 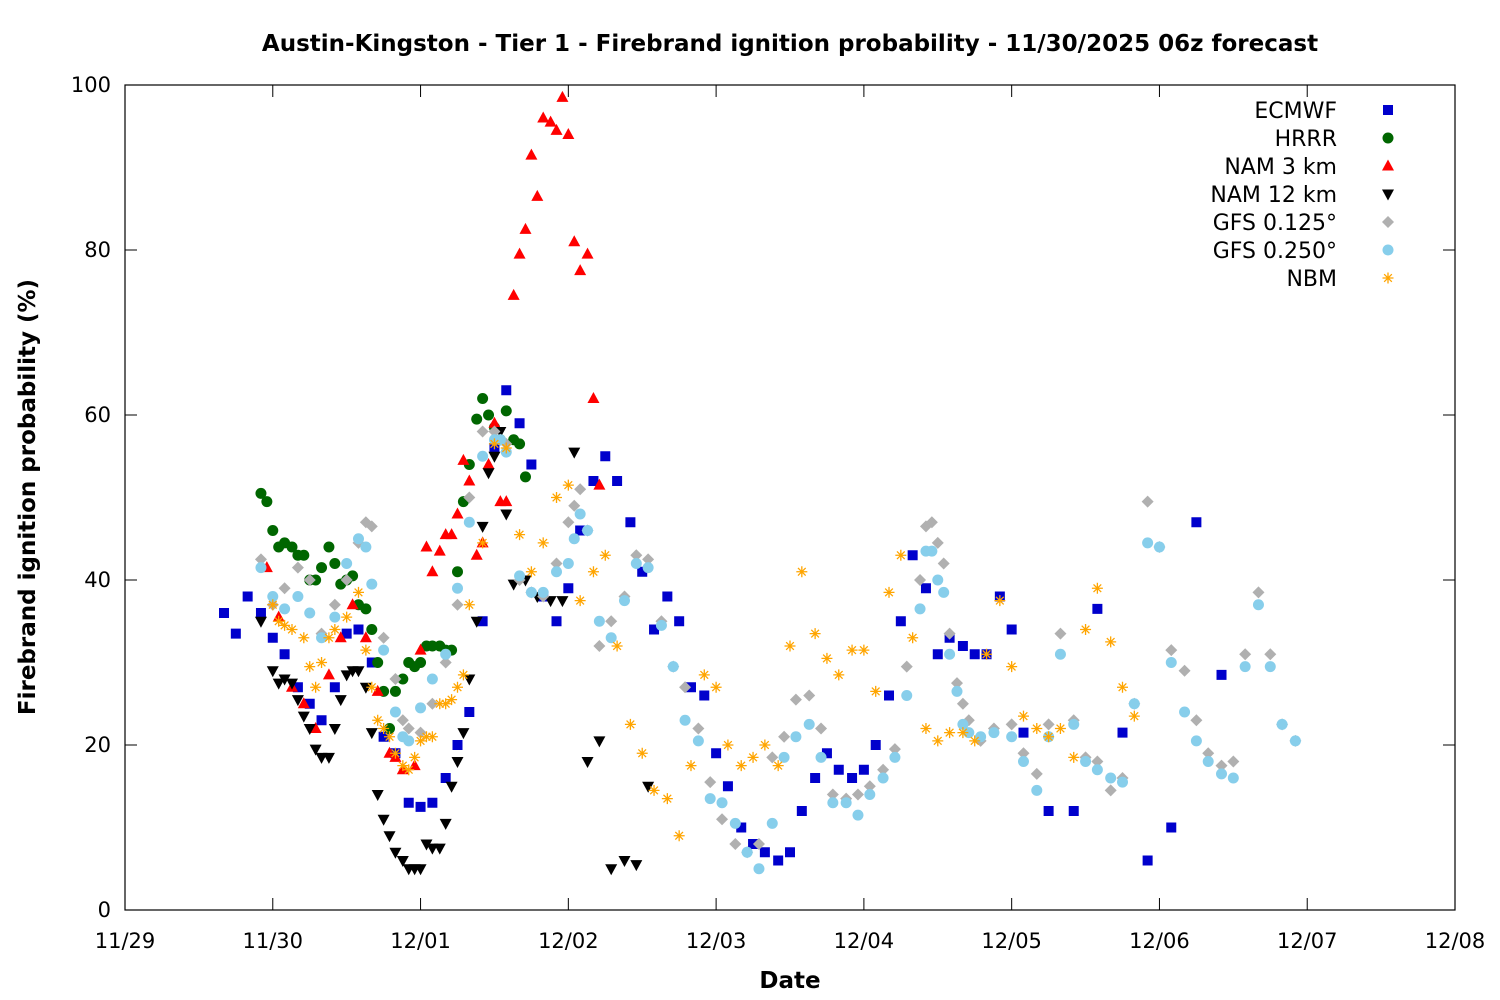 I want to click on x-tick-label: 12/07, so click(x=1307, y=941).